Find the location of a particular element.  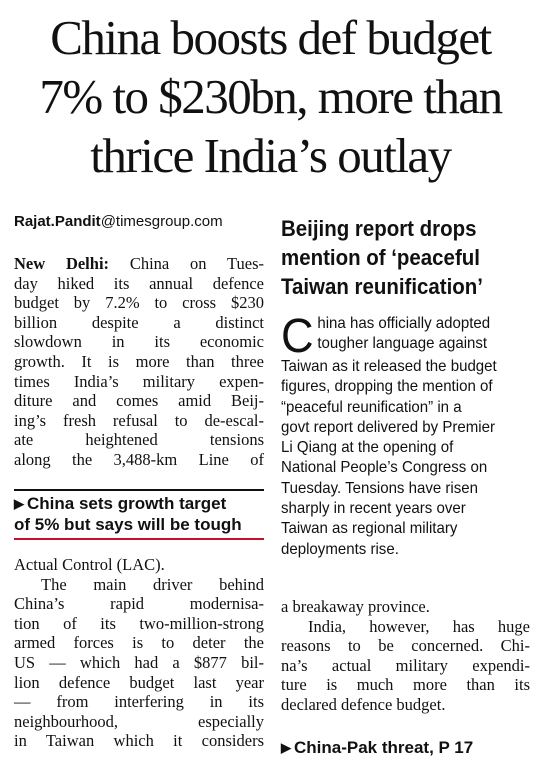

crosshead-line-1: ▶ China sets growth target is located at coordinates (120, 503).